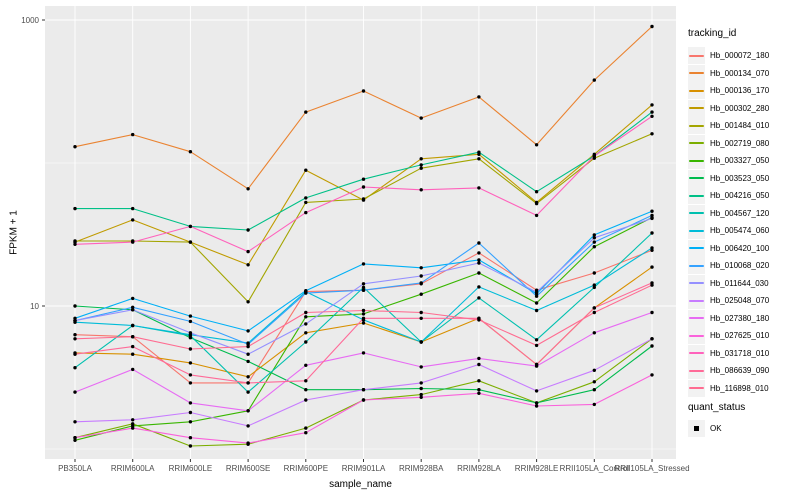  Describe the element at coordinates (717, 407) in the screenshot. I see `quant-legend-title: quant_status` at that location.